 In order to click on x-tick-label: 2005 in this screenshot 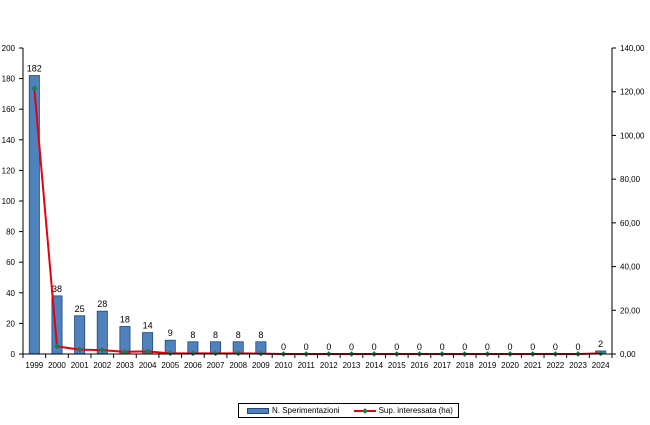, I will do `click(170, 365)`.